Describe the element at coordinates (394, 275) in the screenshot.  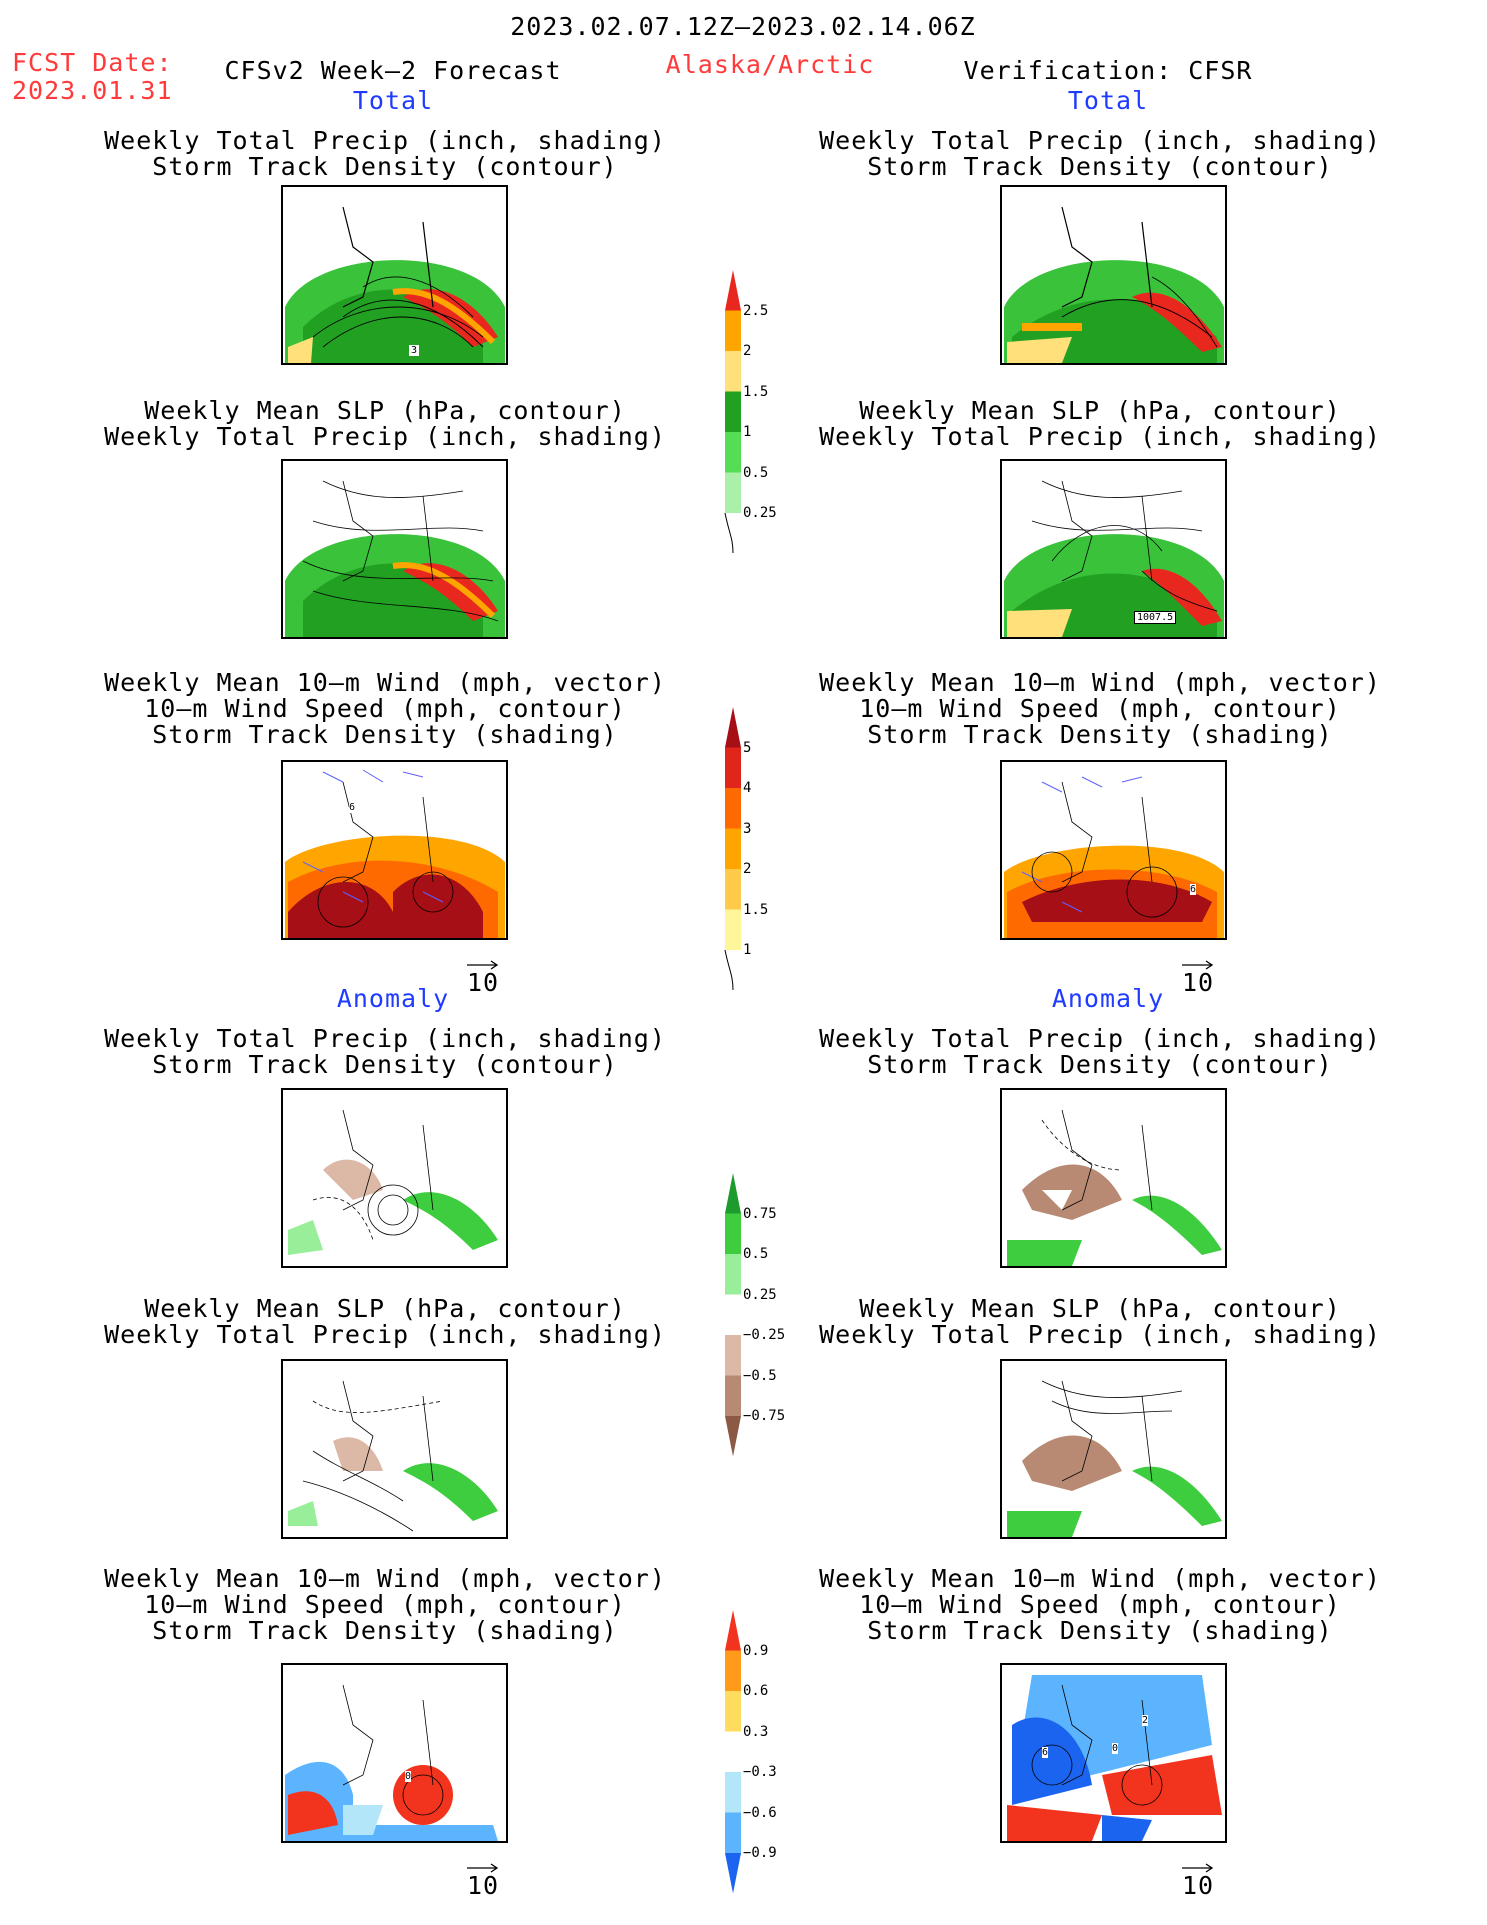
I see `map-fcst-total-precip: 3` at that location.